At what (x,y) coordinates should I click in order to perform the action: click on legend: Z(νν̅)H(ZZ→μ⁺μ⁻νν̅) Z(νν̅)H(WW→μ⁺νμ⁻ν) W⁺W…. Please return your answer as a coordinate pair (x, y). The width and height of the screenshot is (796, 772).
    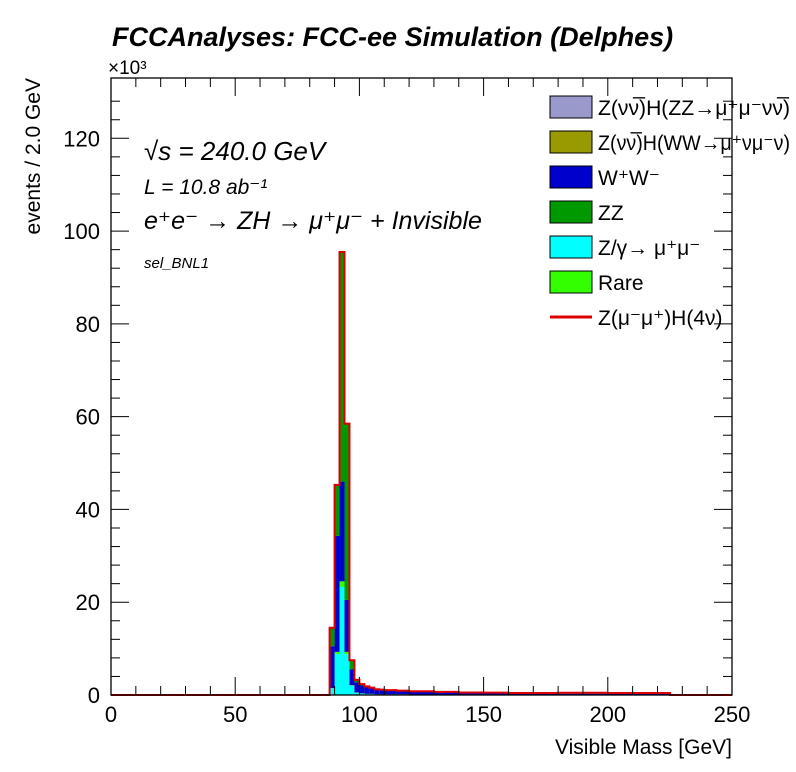
    Looking at the image, I should click on (669, 212).